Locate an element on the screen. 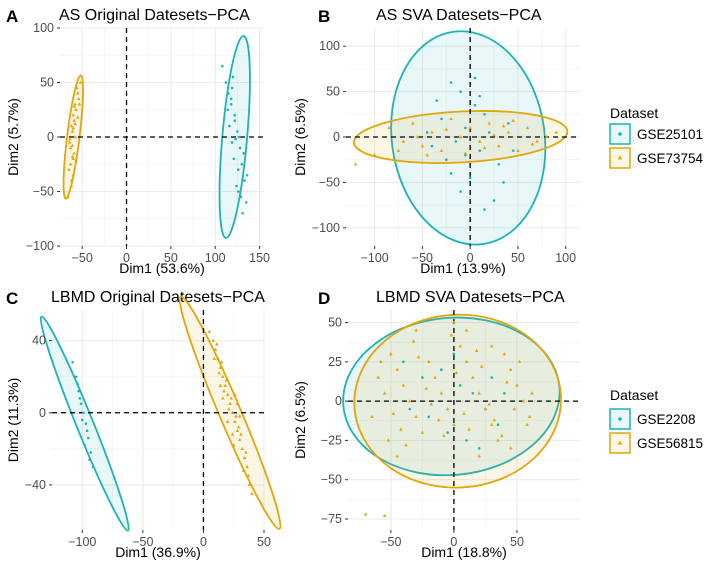 This screenshot has height=568, width=726. x-axis-label: Dim1 (36.9%) is located at coordinates (158, 552).